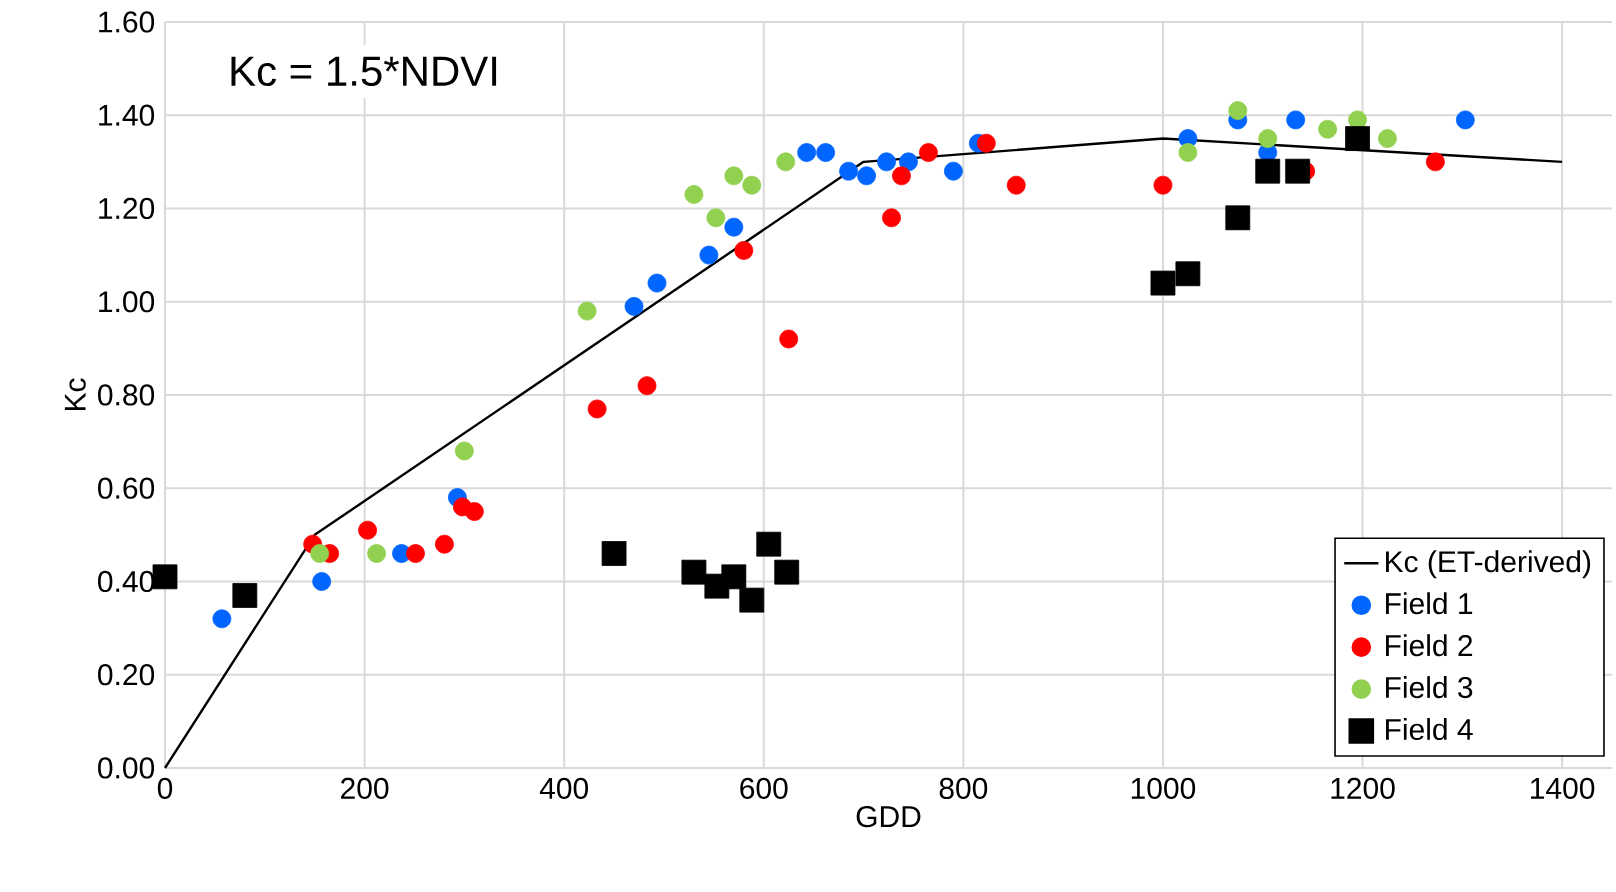 This screenshot has width=1616, height=892. Describe the element at coordinates (764, 788) in the screenshot. I see `x-tick-label: 600` at that location.